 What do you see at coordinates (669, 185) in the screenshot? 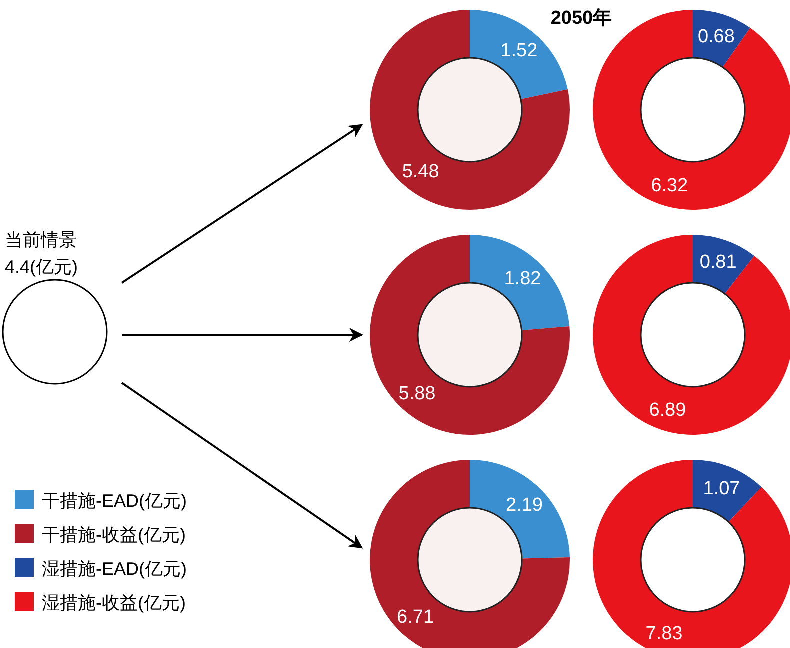
I see `data-label: 6.32` at bounding box center [669, 185].